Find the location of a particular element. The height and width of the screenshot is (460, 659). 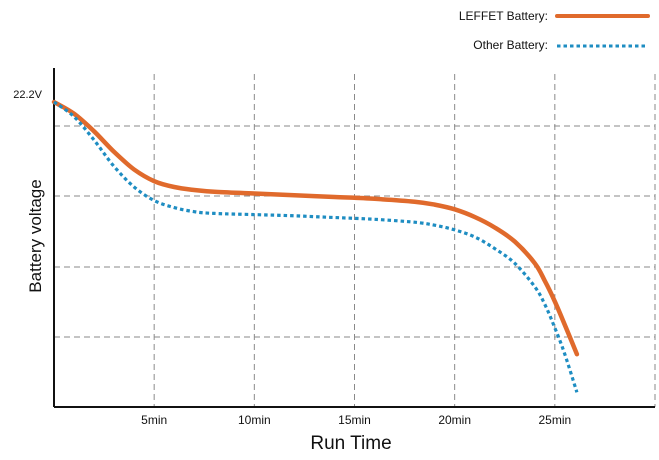

x-tick-label: 10min is located at coordinates (254, 420).